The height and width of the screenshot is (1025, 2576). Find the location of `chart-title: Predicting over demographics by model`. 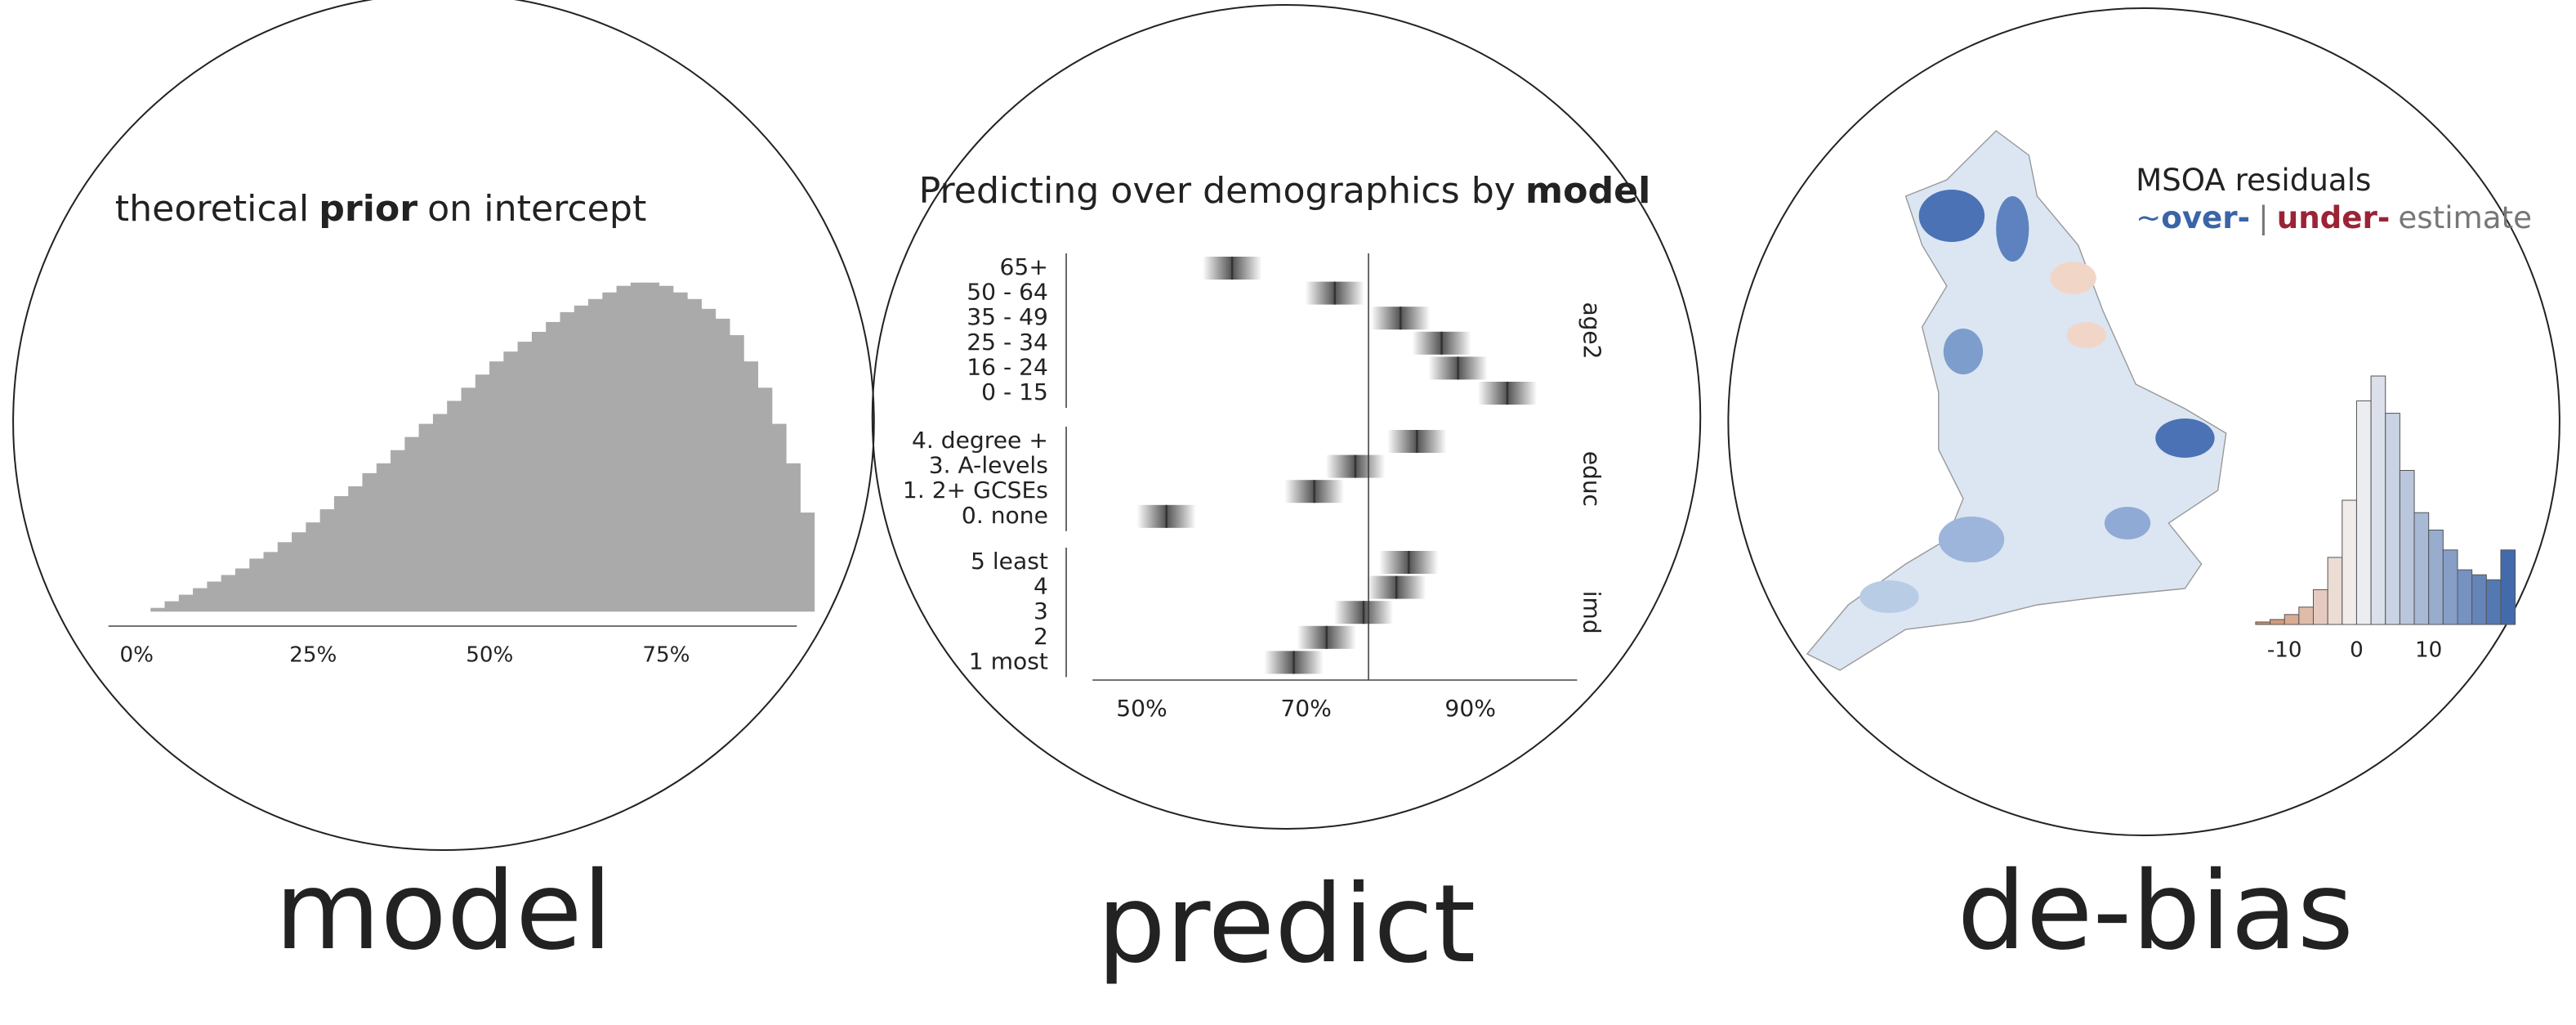

chart-title: Predicting over demographics by model is located at coordinates (1285, 191).